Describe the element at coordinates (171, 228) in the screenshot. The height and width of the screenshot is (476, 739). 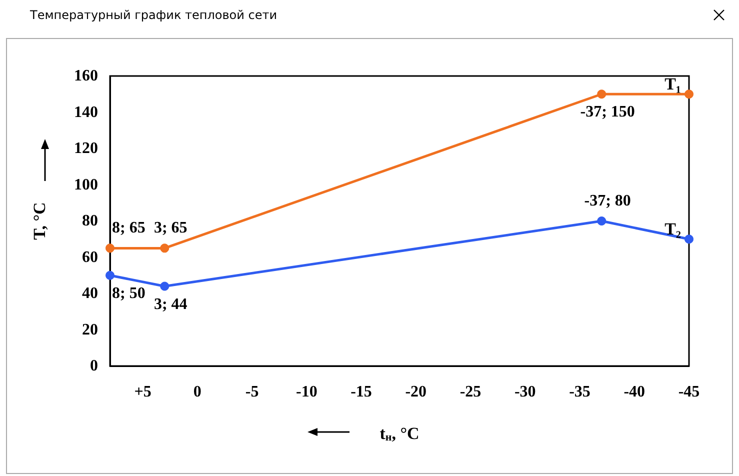
I see `annotation: 3; 65` at that location.